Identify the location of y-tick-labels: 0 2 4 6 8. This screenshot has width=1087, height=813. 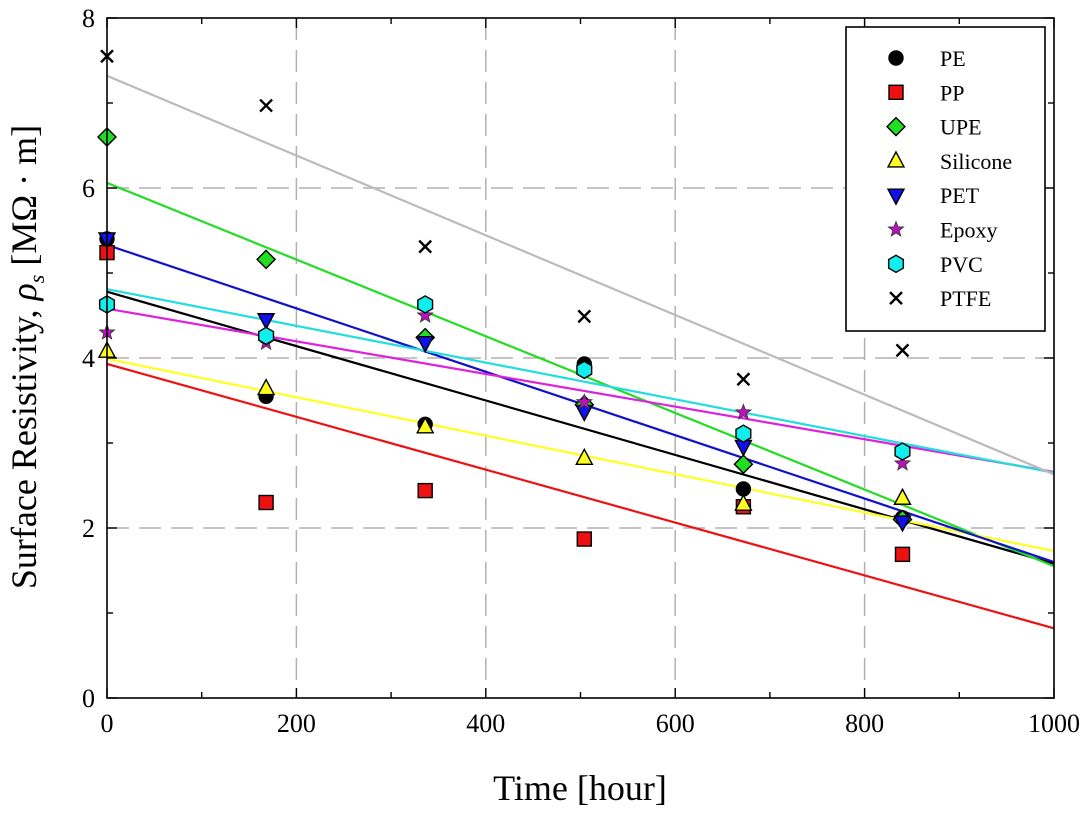
(88, 358).